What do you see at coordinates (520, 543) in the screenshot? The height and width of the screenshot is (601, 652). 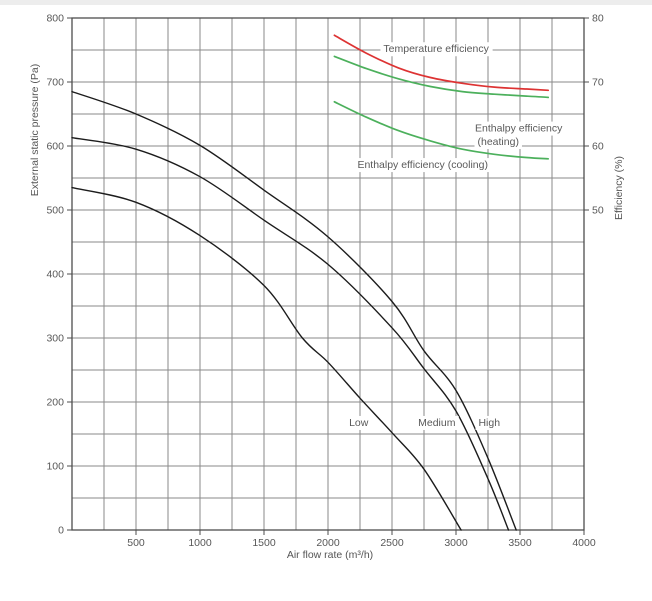 I see `x-tick-label: 3500` at bounding box center [520, 543].